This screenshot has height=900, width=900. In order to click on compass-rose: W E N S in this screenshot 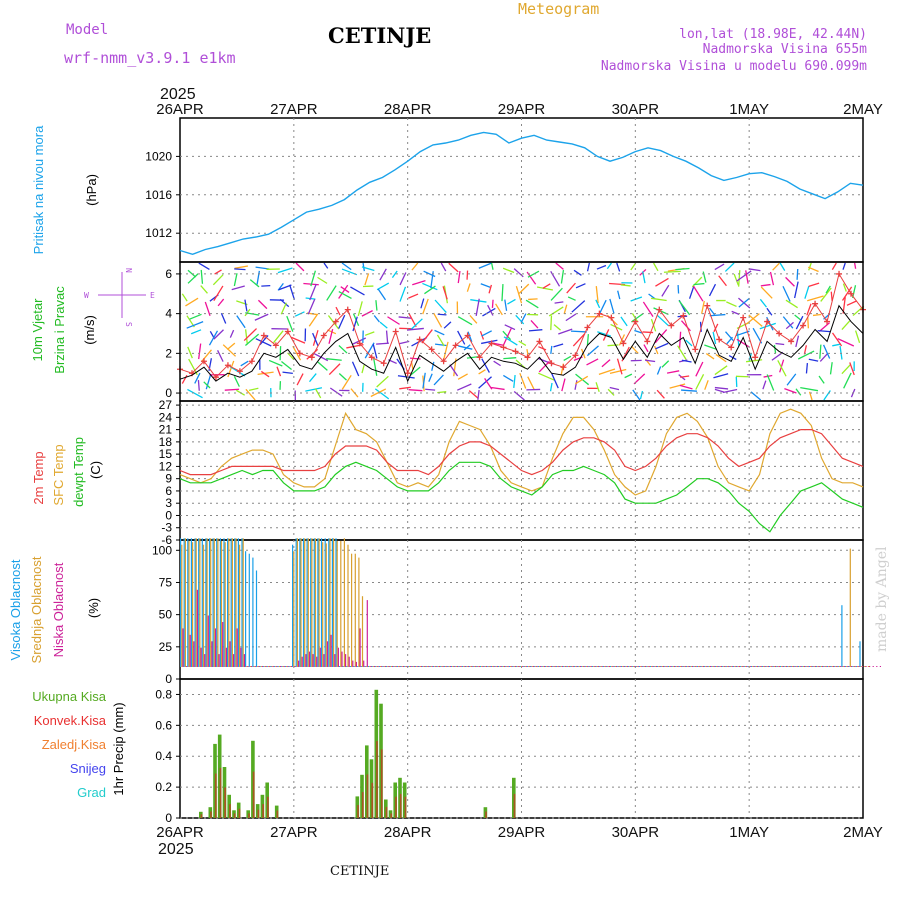, I will do `click(119, 297)`.